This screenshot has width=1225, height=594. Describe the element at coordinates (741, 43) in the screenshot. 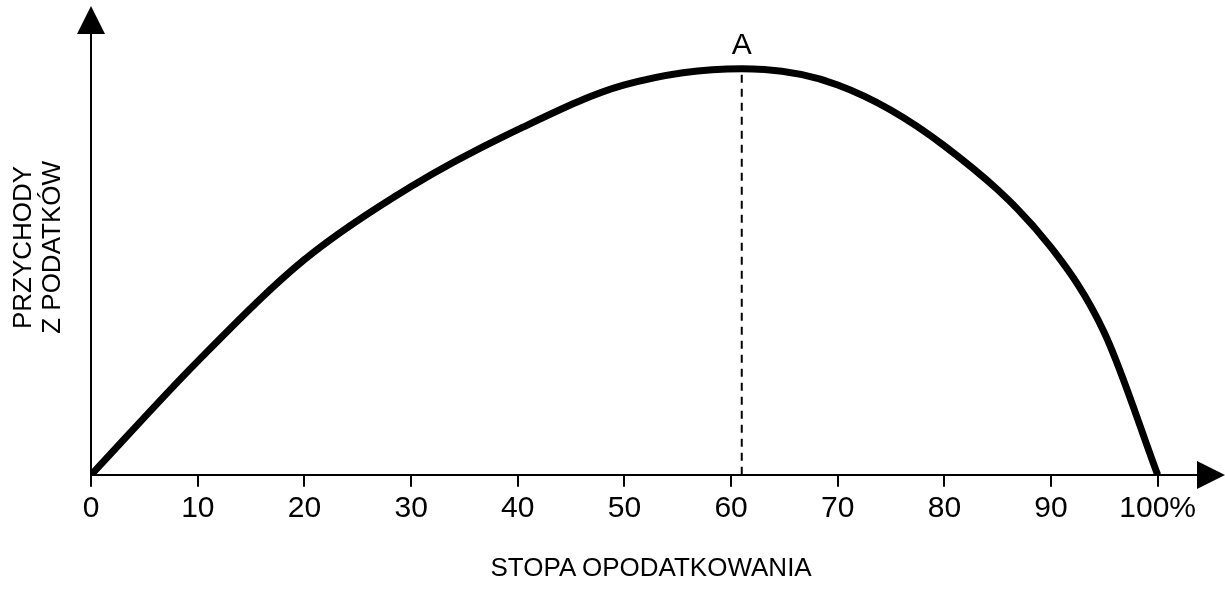

I see `annotation: A` at that location.